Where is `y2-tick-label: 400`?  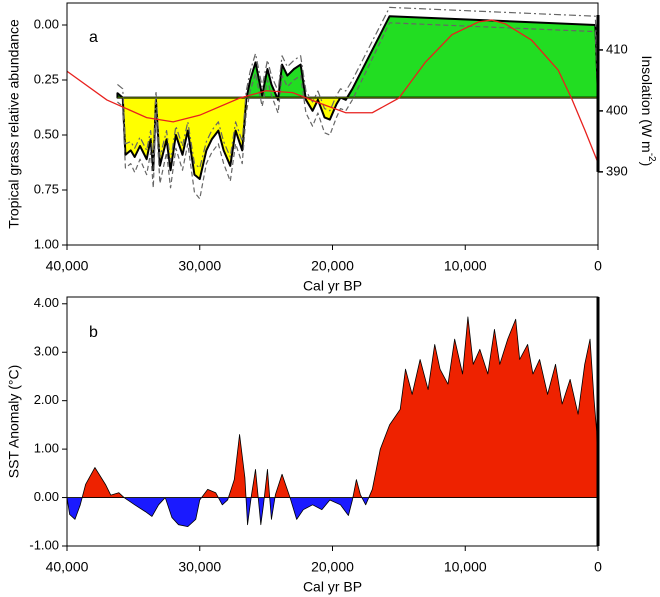
y2-tick-label: 400 is located at coordinates (617, 109).